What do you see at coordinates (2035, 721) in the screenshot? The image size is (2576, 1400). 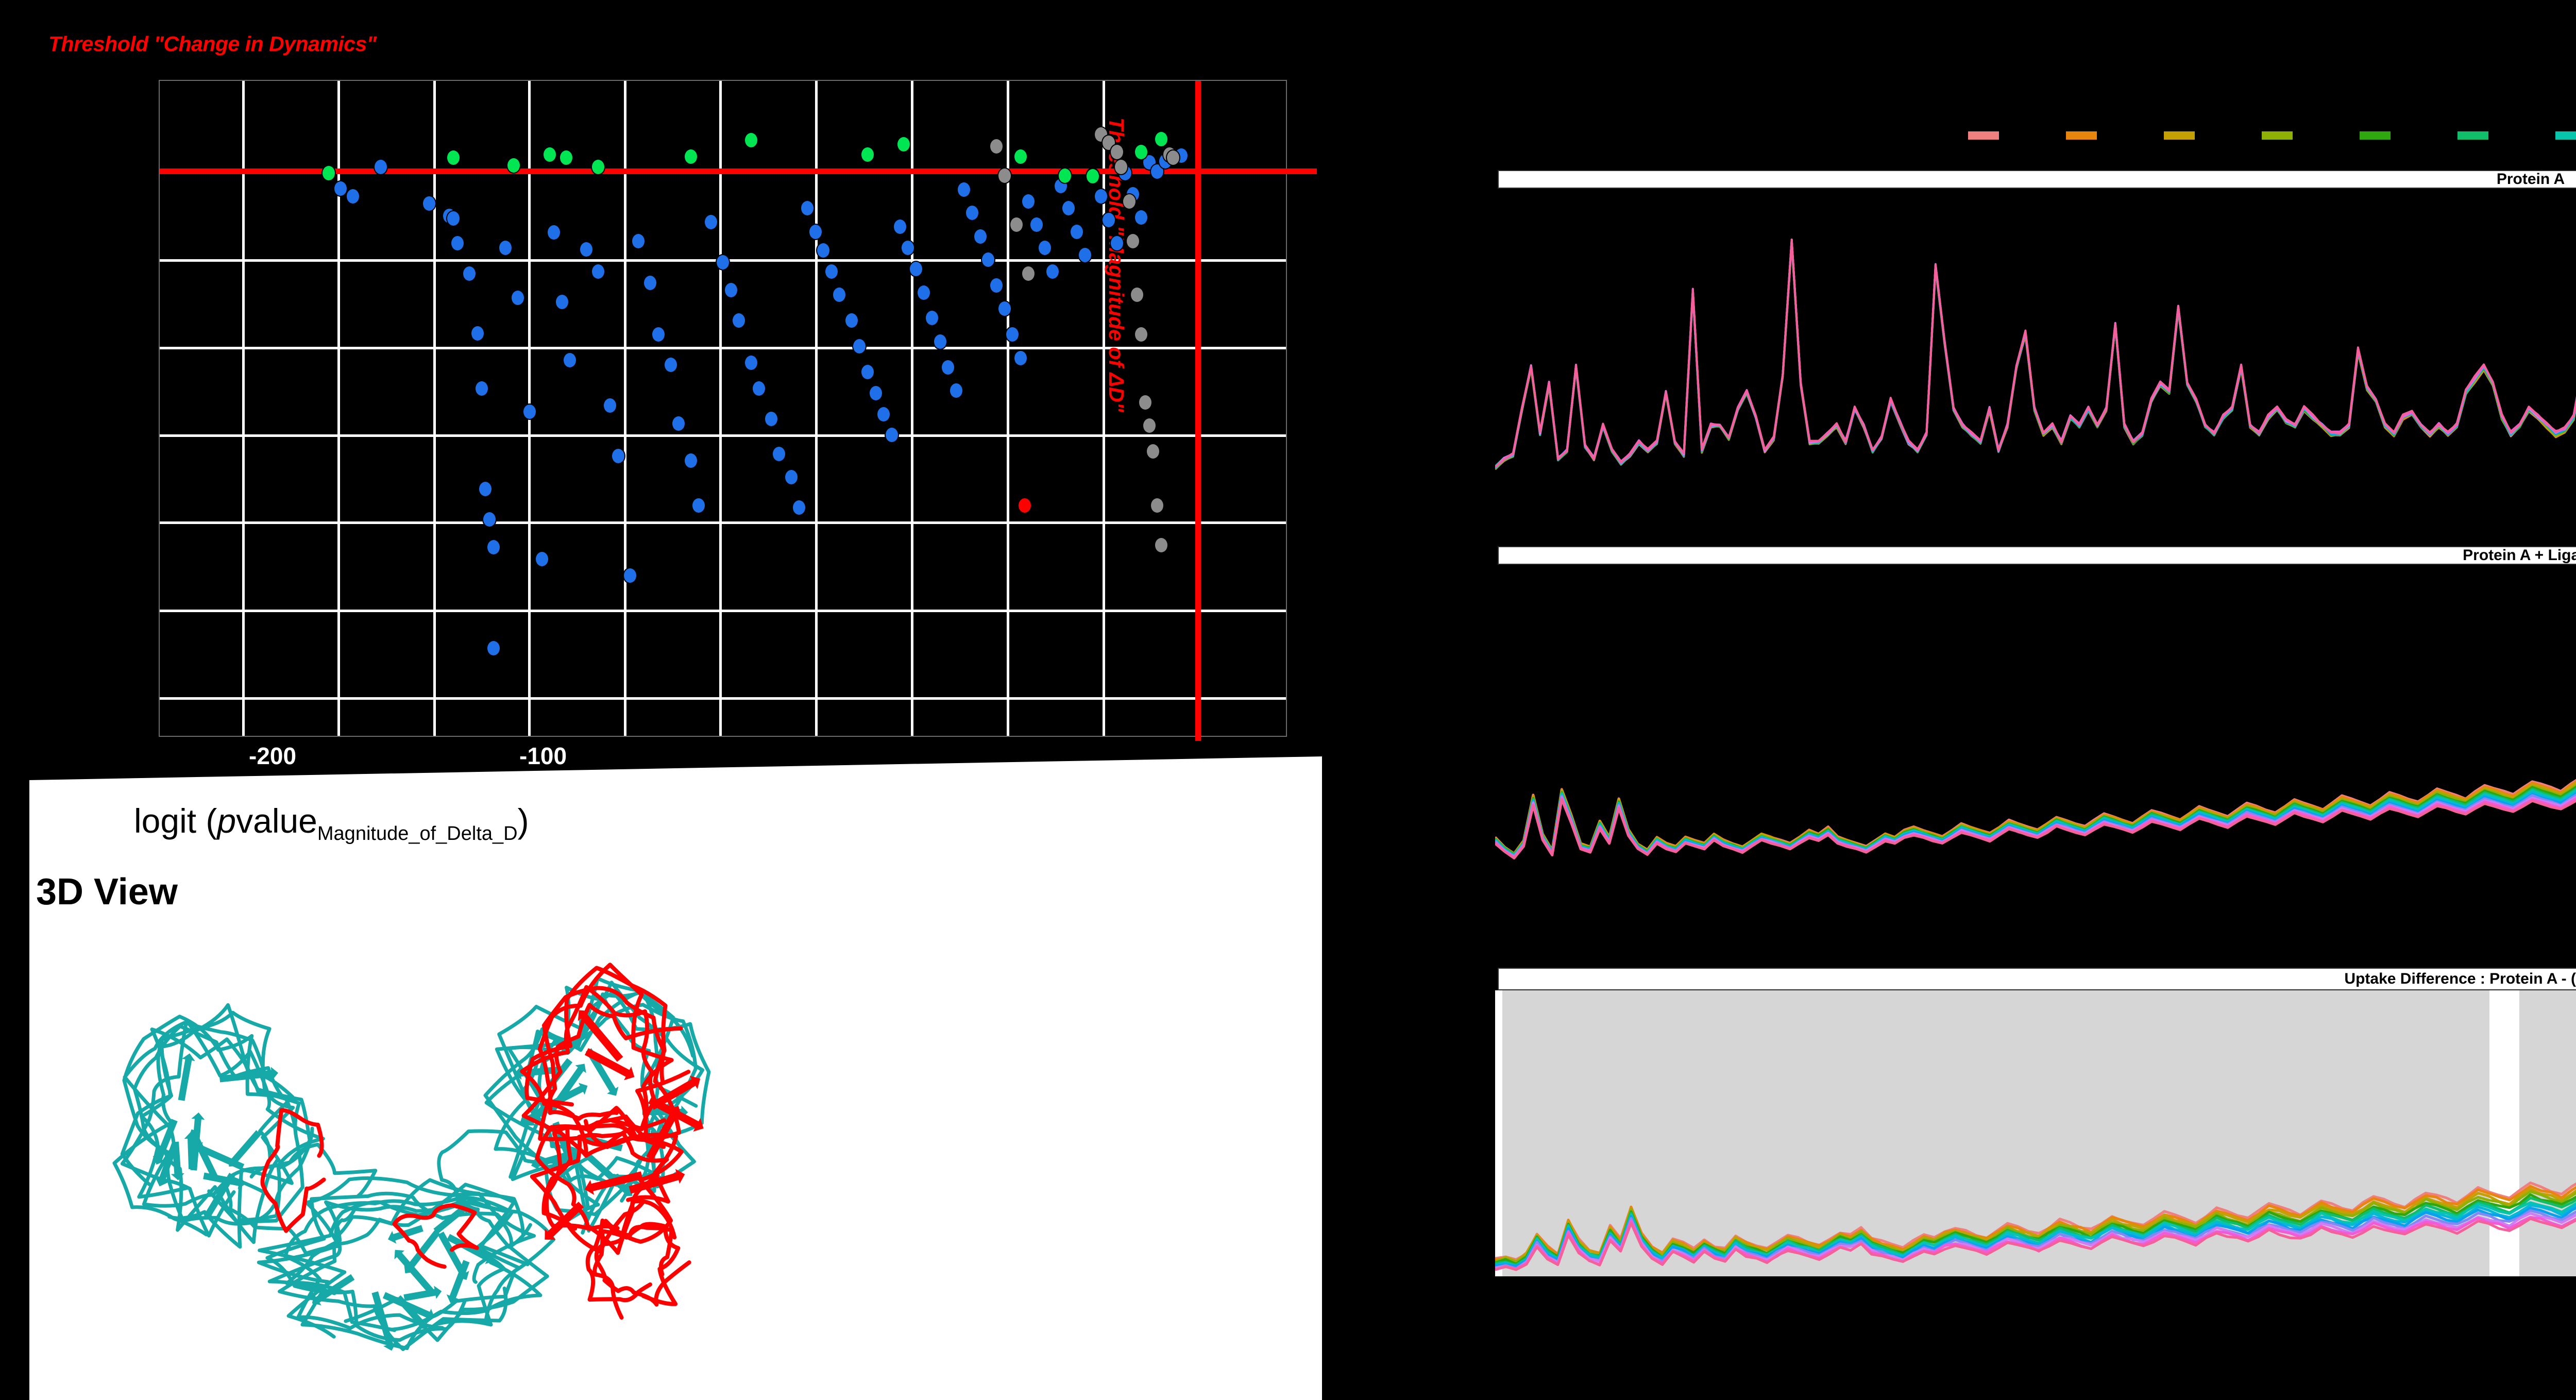 I see `trace-chart-protein-a-ligand` at bounding box center [2035, 721].